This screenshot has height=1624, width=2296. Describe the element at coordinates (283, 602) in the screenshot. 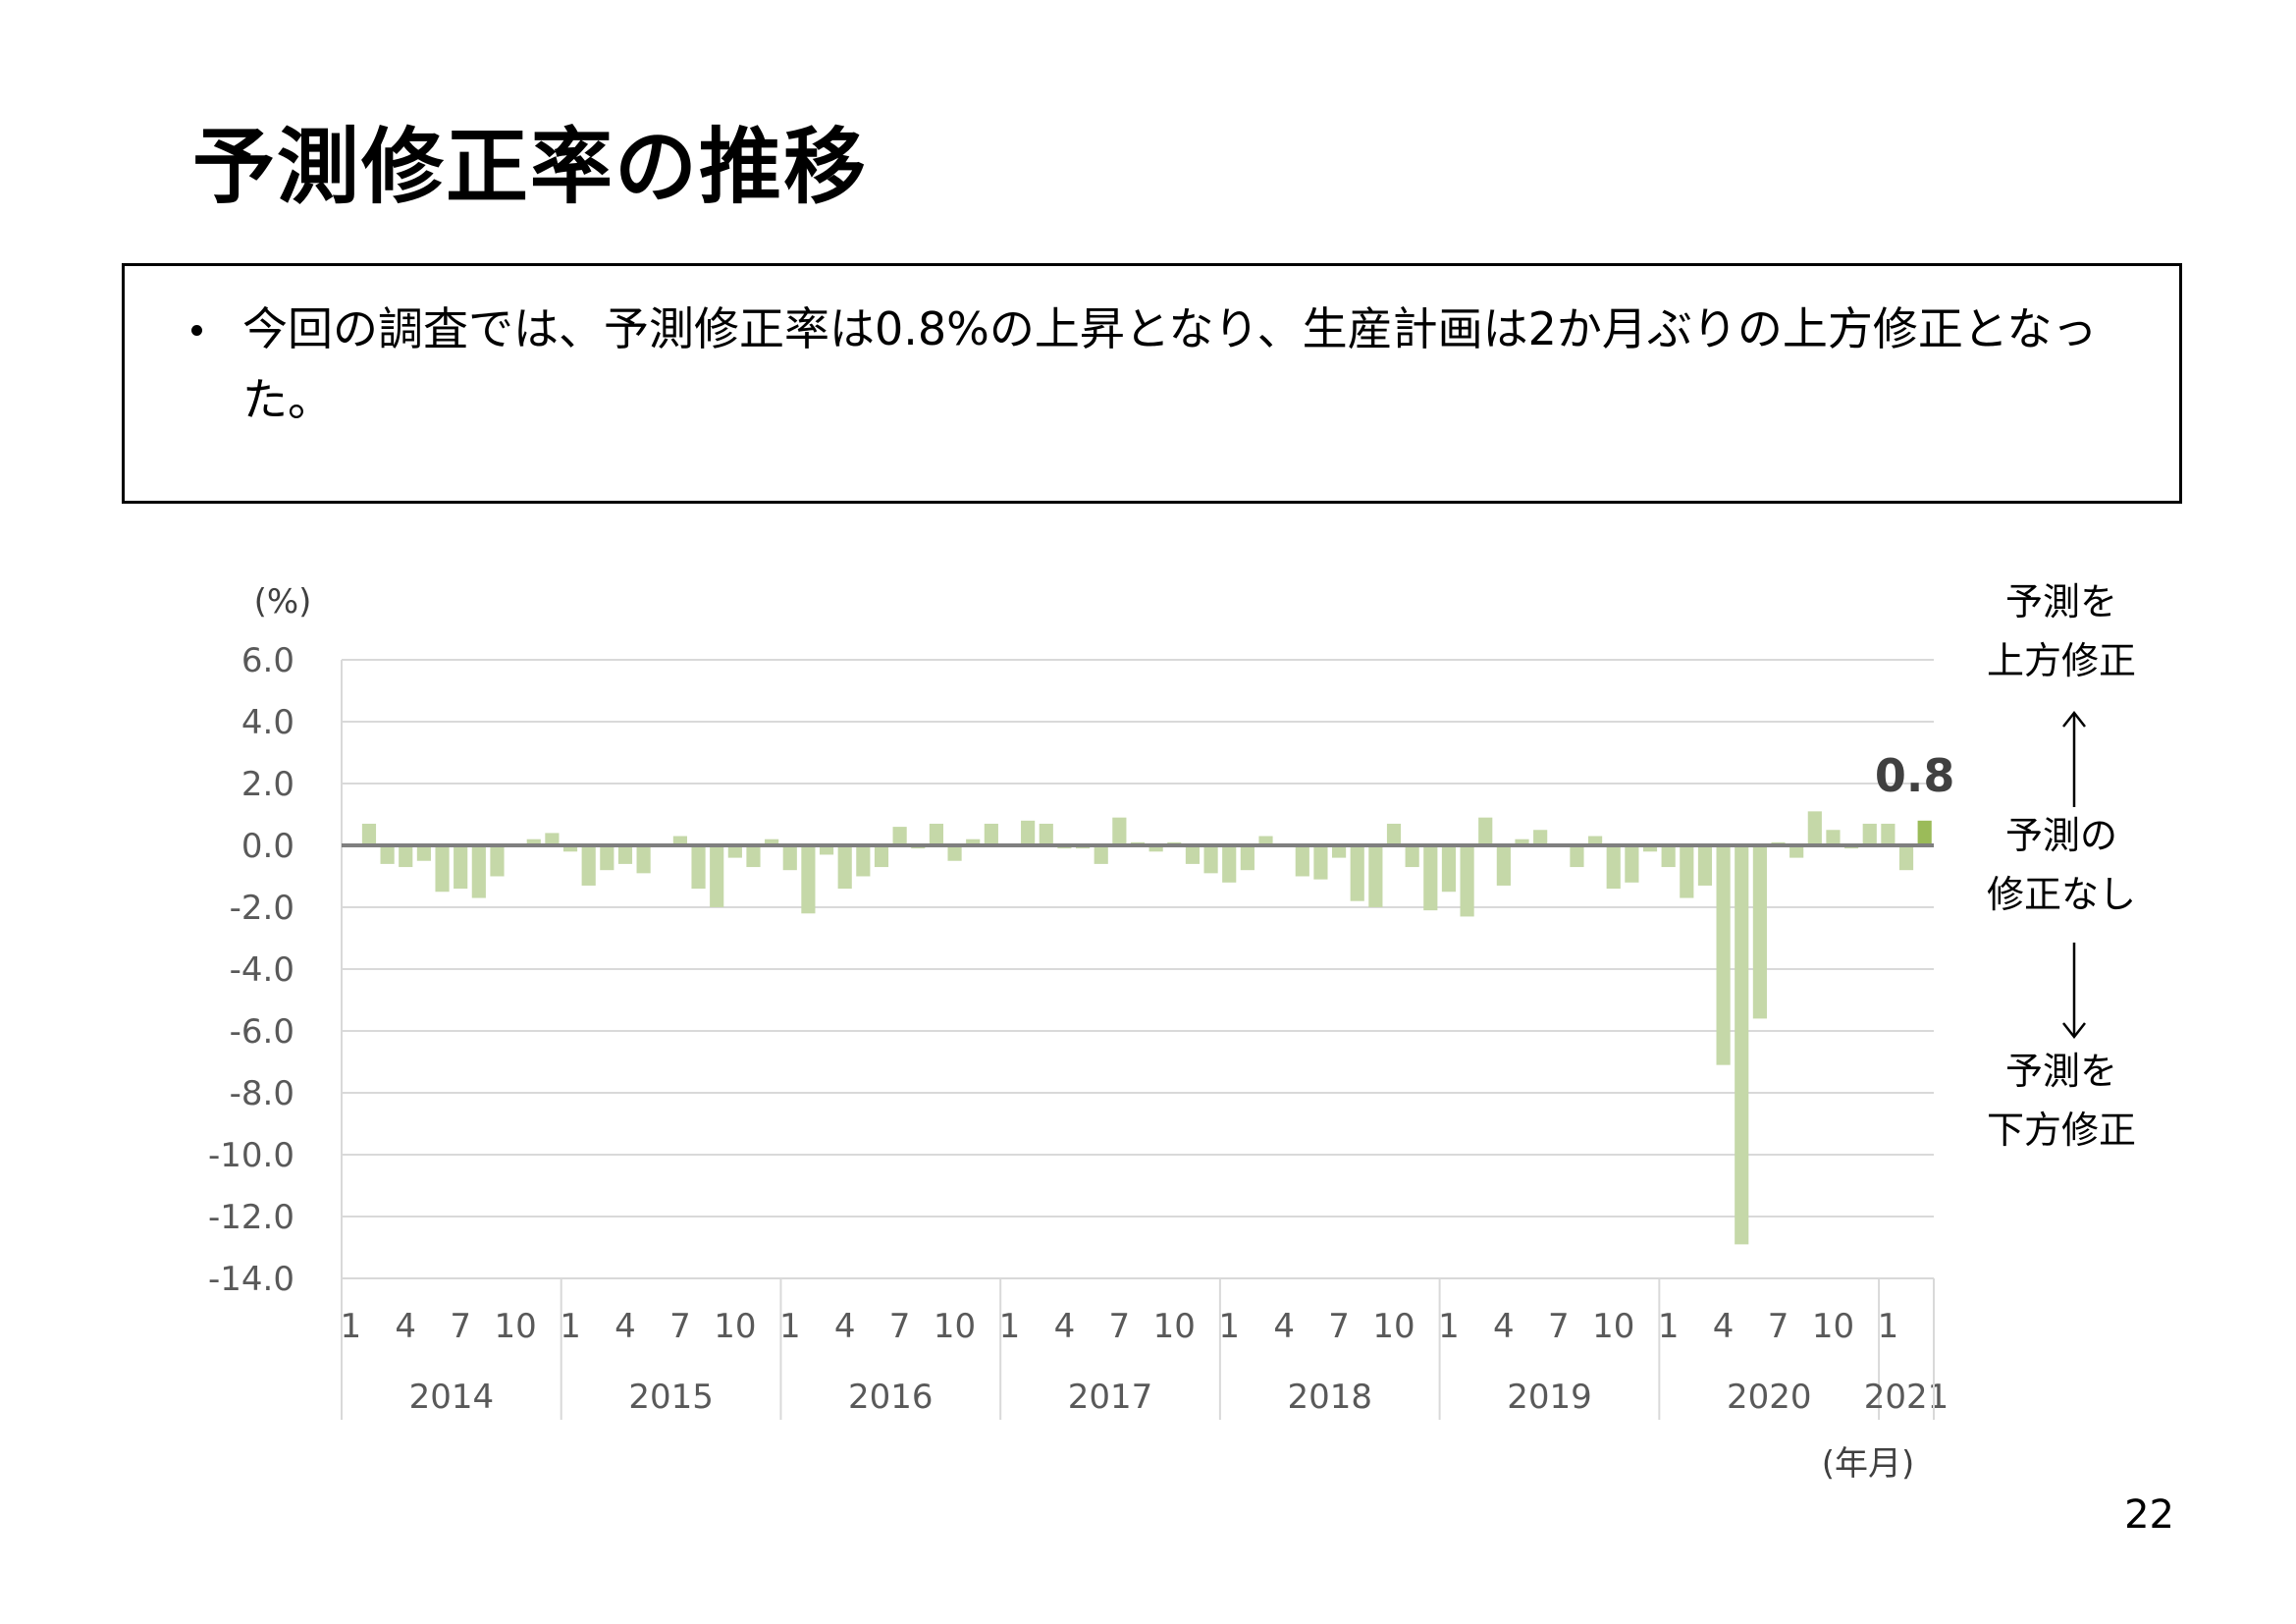

I see `y-axis-unit: (%)` at that location.